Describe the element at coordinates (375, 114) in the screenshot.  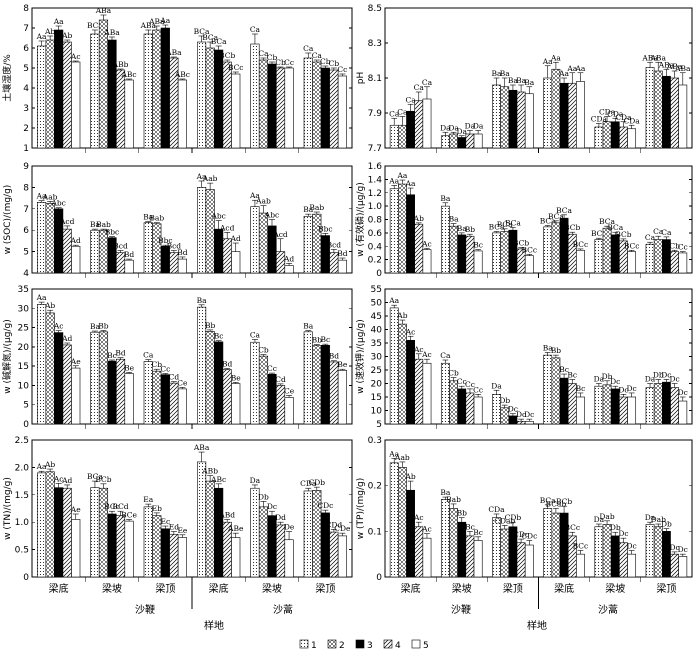
I see `y-tick-label: 7.9` at that location.